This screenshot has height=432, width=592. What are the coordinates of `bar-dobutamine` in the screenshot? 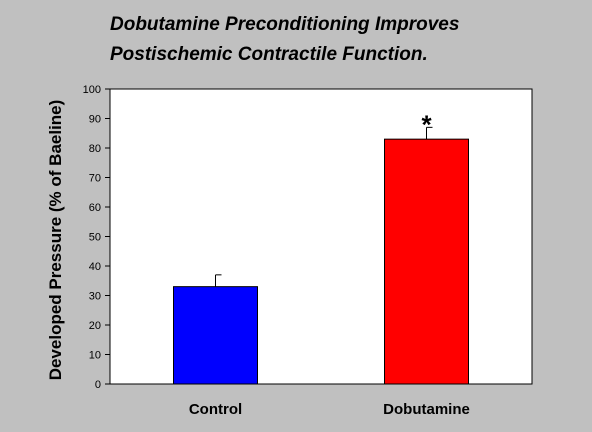 It's located at (426, 261).